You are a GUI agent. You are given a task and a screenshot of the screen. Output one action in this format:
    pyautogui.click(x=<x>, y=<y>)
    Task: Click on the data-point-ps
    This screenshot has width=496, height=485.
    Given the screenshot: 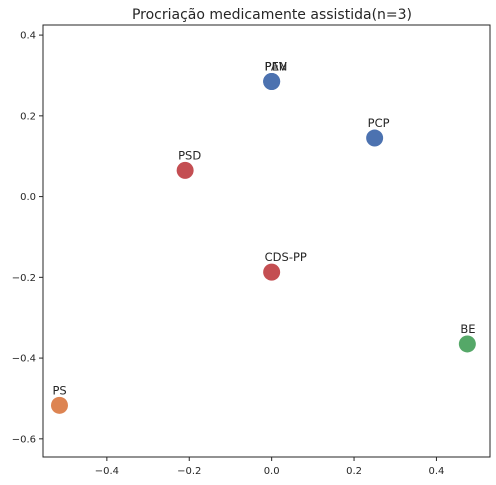 What is the action you would take?
    pyautogui.click(x=59, y=405)
    